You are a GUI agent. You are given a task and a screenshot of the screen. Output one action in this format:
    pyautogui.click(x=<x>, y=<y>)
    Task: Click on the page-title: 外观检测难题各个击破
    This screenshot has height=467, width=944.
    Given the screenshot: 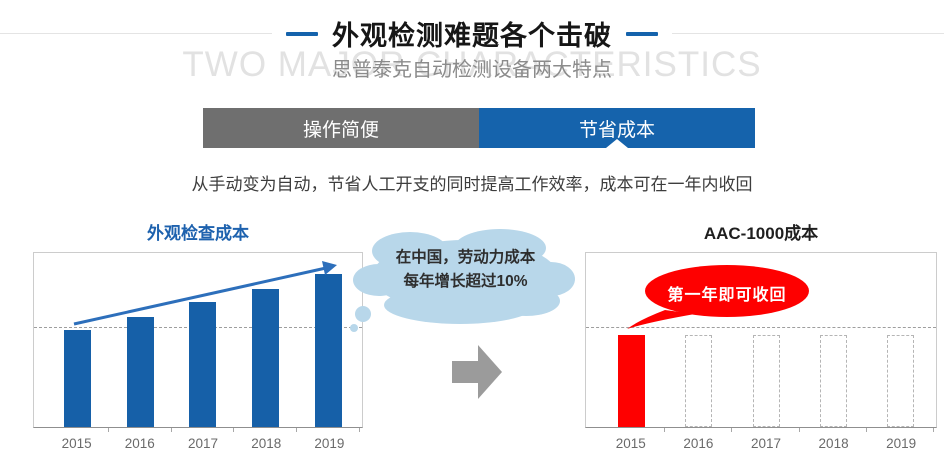 What is the action you would take?
    pyautogui.click(x=472, y=36)
    